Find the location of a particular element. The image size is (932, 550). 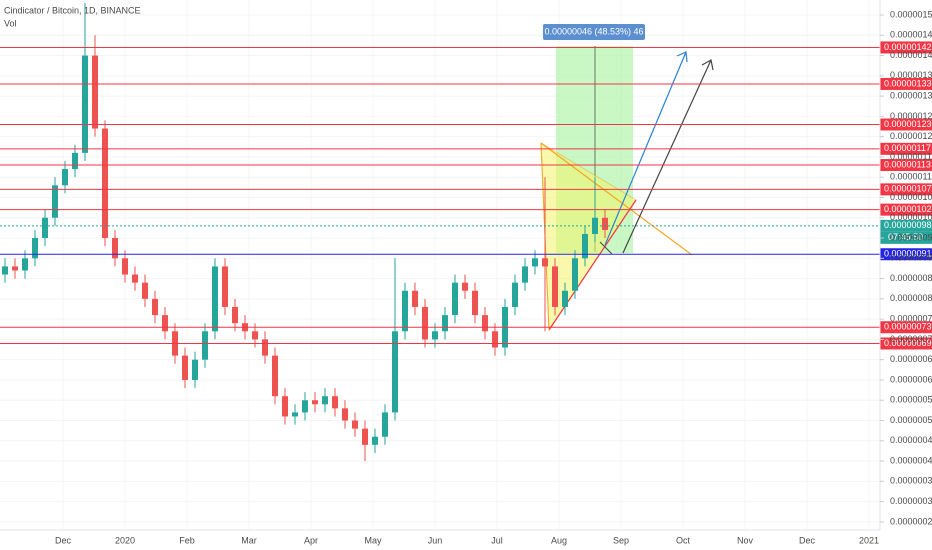

x-tick-label: Aug is located at coordinates (559, 540).